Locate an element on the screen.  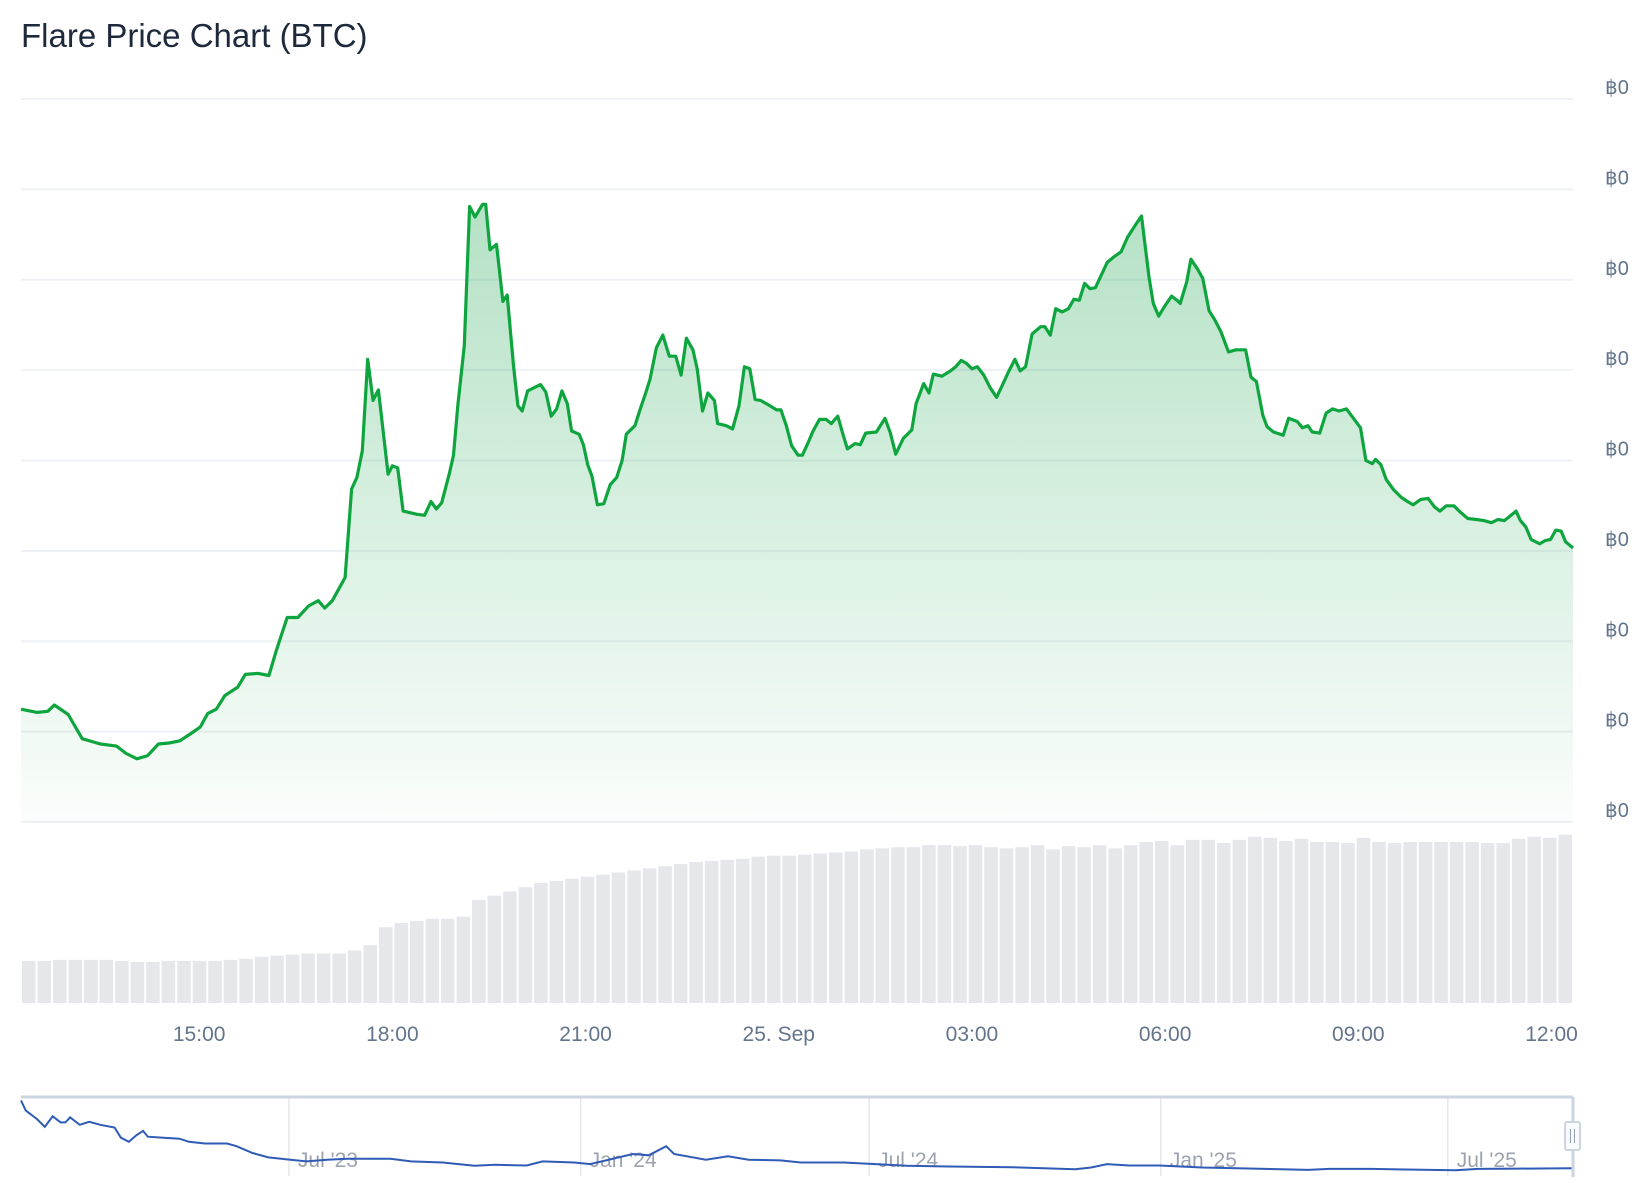
x-tick-label: 09:00 is located at coordinates (1358, 1034).